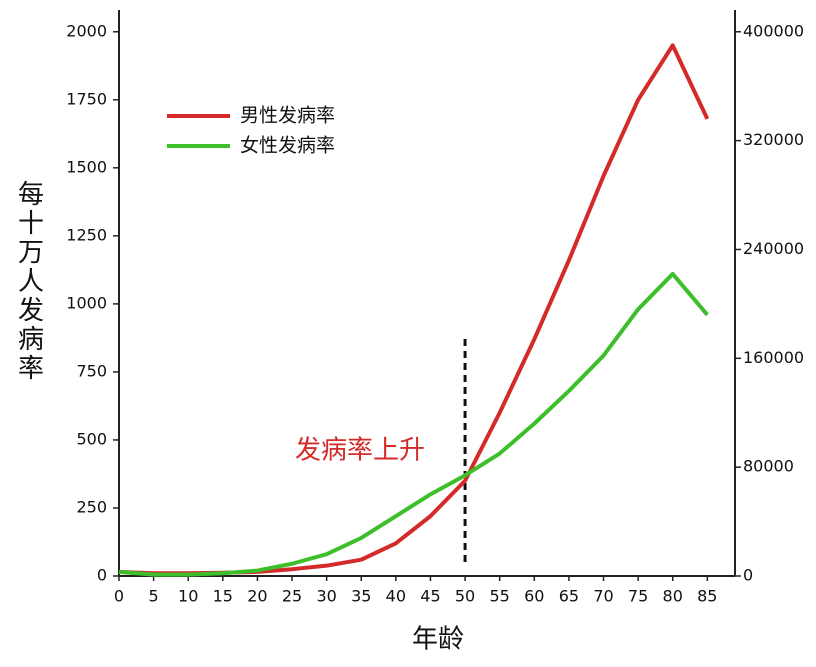  Describe the element at coordinates (188, 596) in the screenshot. I see `x-tick-label: 10` at that location.